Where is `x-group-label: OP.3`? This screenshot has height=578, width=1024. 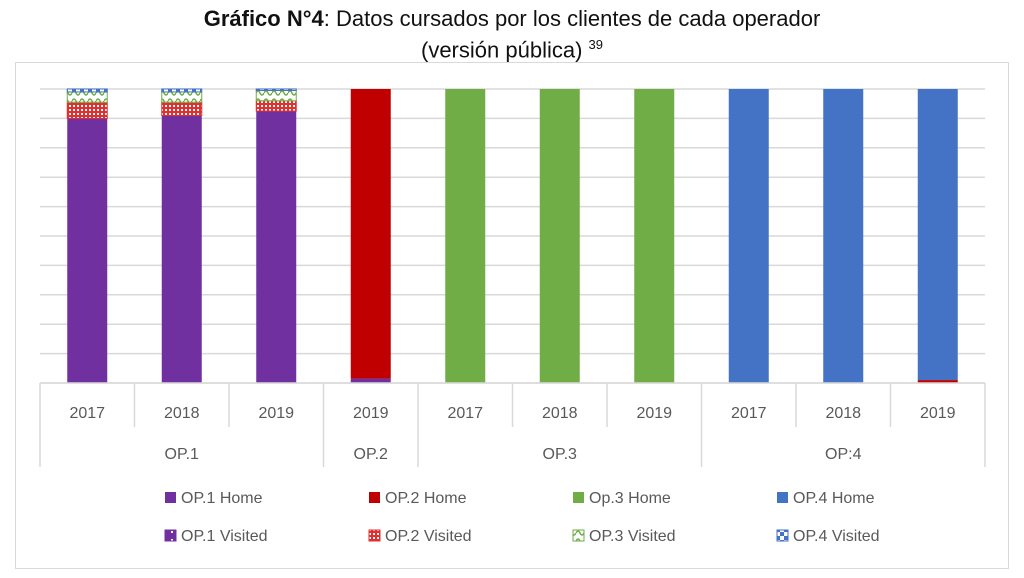 x-group-label: OP.3 is located at coordinates (560, 454).